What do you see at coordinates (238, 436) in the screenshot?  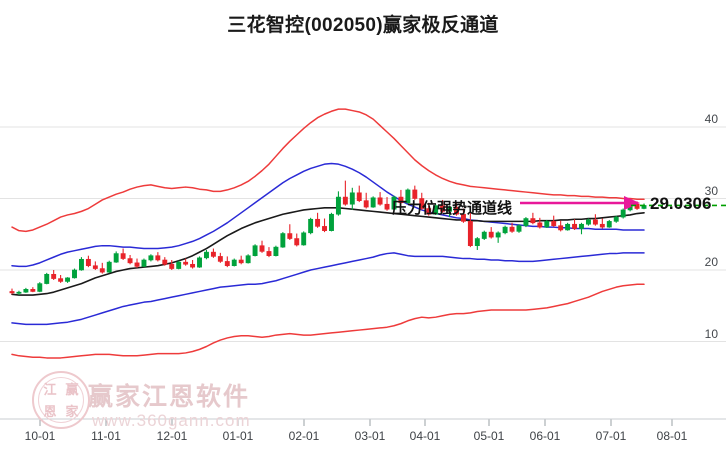 I see `x-axis-tick-01-01: 01-01` at bounding box center [238, 436].